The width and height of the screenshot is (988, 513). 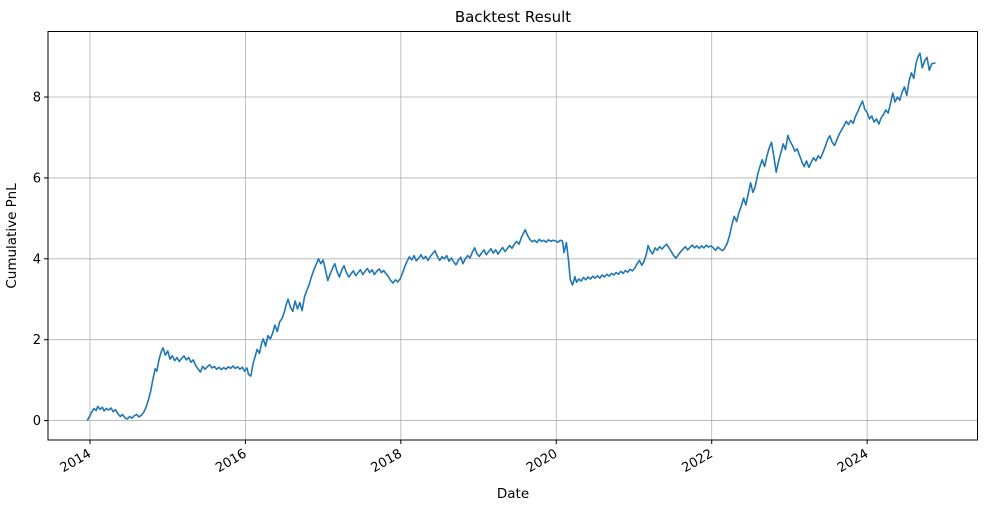 I want to click on y-tick-label: 4, so click(x=37, y=259).